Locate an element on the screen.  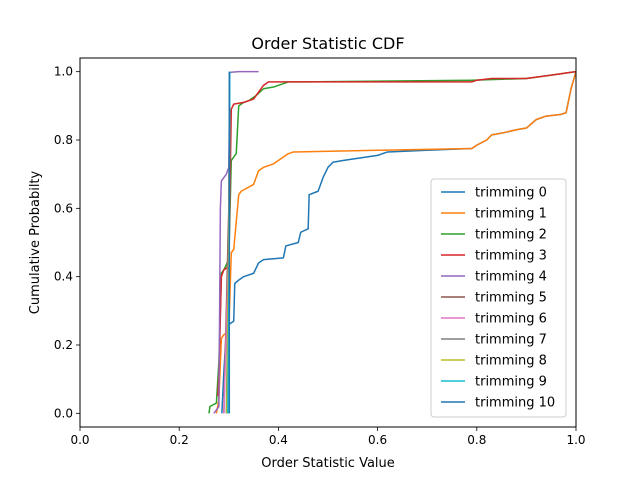
x-tick-label: 0.2 is located at coordinates (179, 440).